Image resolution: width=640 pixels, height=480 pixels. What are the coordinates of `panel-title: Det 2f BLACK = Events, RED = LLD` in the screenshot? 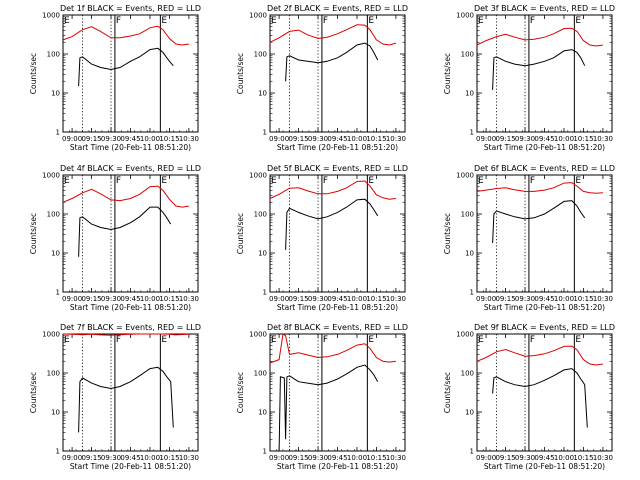 It's located at (337, 8).